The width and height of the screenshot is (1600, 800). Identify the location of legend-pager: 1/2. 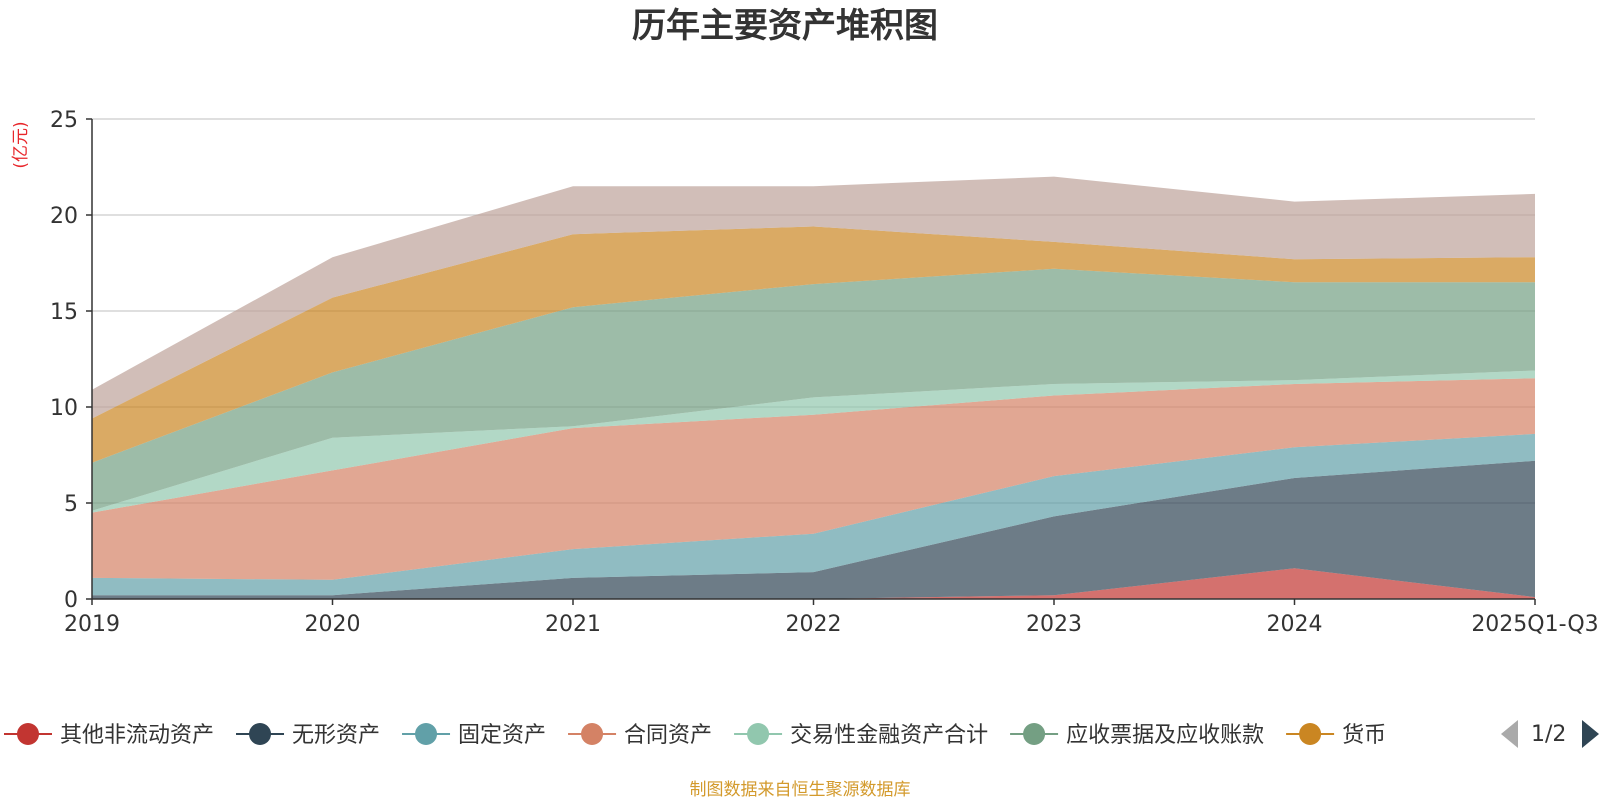
(1550, 734).